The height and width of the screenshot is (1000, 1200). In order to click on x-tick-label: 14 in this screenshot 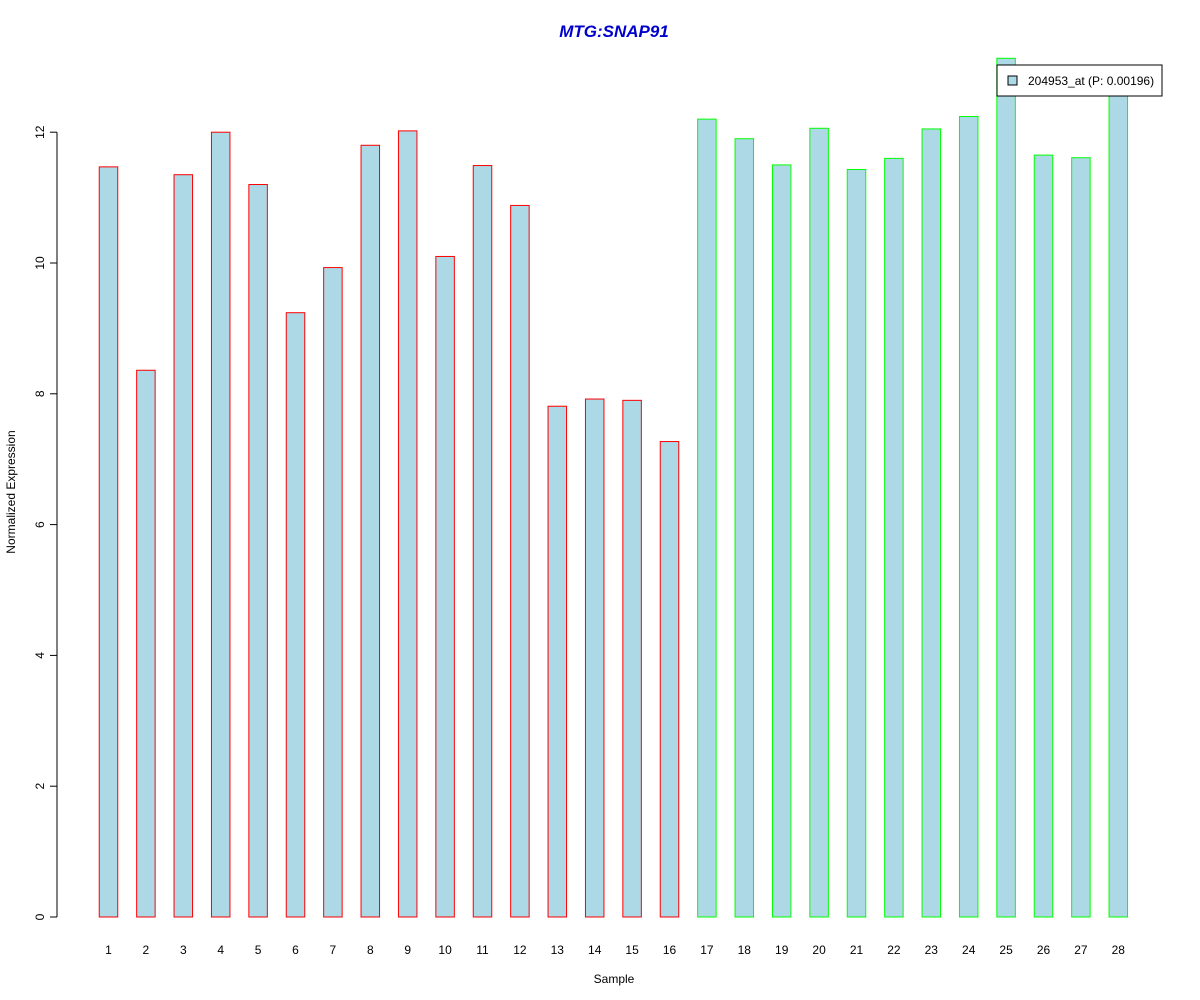, I will do `click(595, 950)`.